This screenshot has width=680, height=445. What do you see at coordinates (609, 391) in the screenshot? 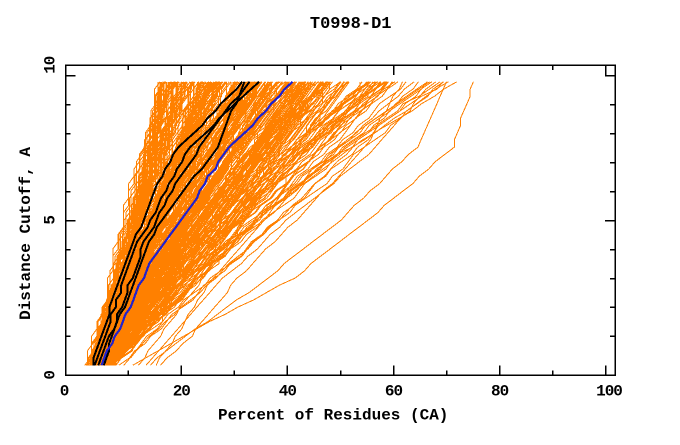
I see `svg-text: 100` at bounding box center [609, 391].